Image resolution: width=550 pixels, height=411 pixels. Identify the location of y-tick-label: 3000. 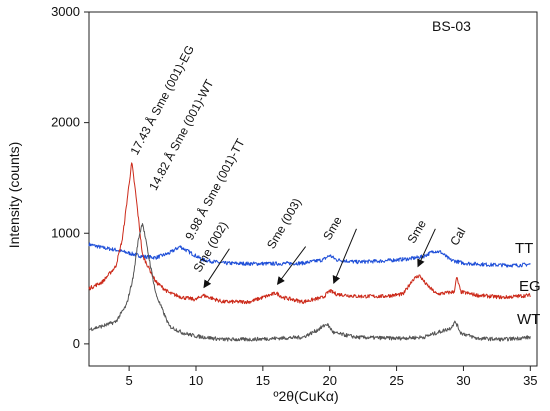
(65, 11).